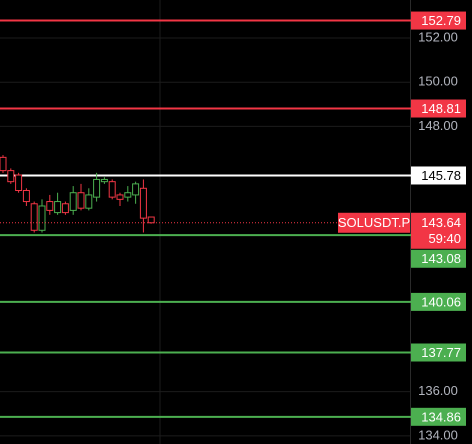 Image resolution: width=472 pixels, height=444 pixels. Describe the element at coordinates (438, 125) in the screenshot. I see `y-tick-label: 148.00` at that location.